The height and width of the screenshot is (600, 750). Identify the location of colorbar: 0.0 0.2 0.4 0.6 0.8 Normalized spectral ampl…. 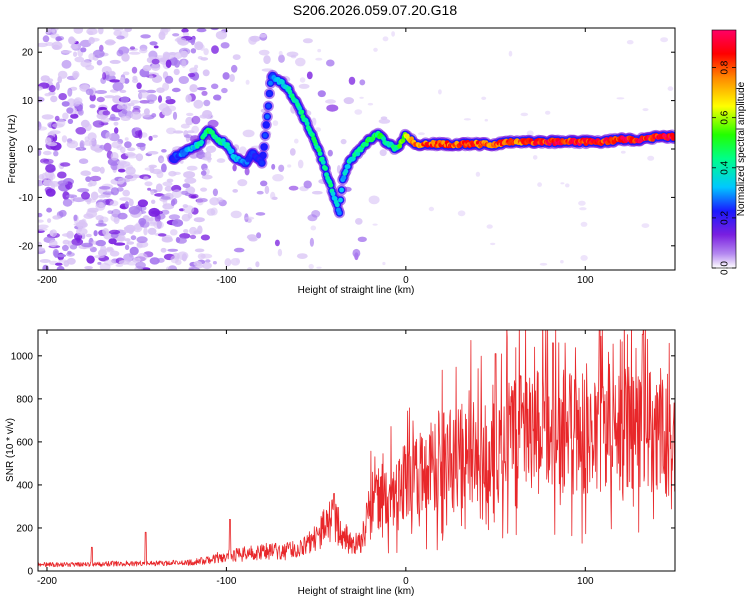
(729, 152).